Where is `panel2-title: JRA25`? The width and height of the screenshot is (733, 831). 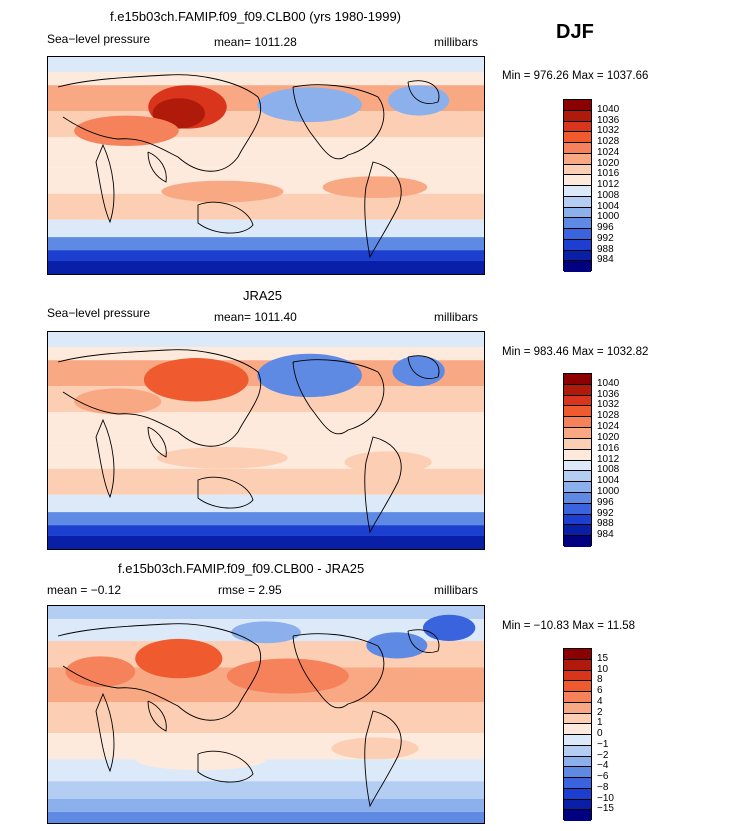 panel2-title: JRA25 is located at coordinates (263, 295).